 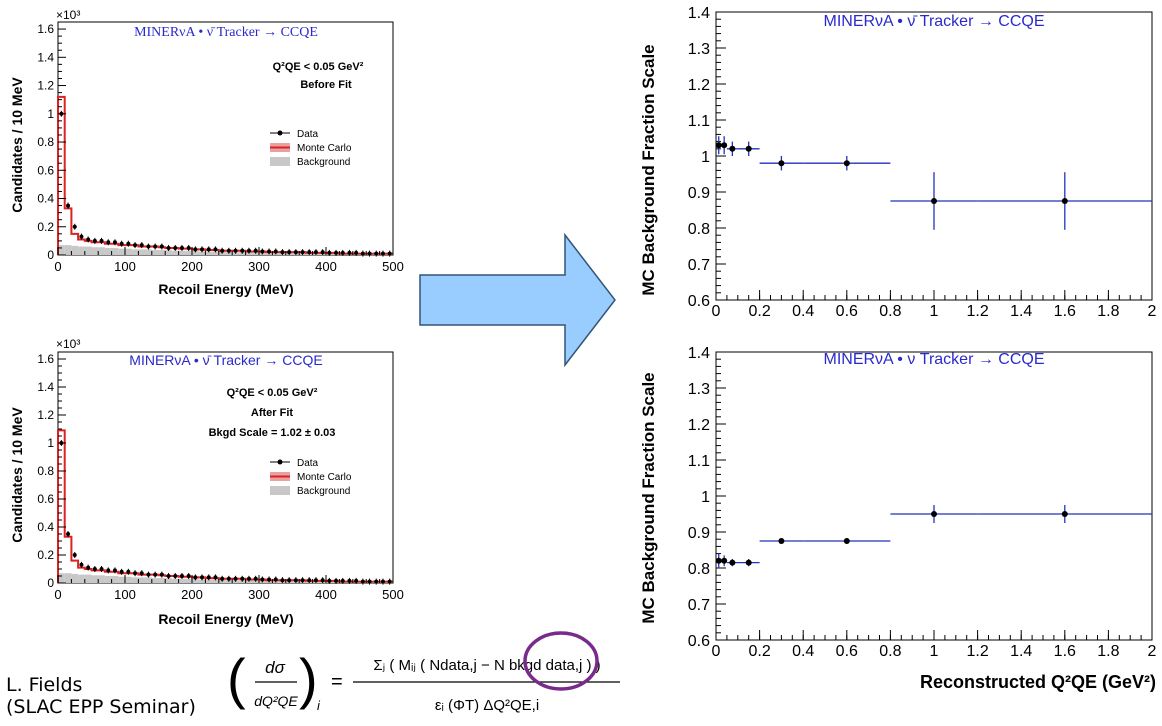 What do you see at coordinates (101, 707) in the screenshot?
I see `credit-venue: (SLAC EPP Seminar)` at bounding box center [101, 707].